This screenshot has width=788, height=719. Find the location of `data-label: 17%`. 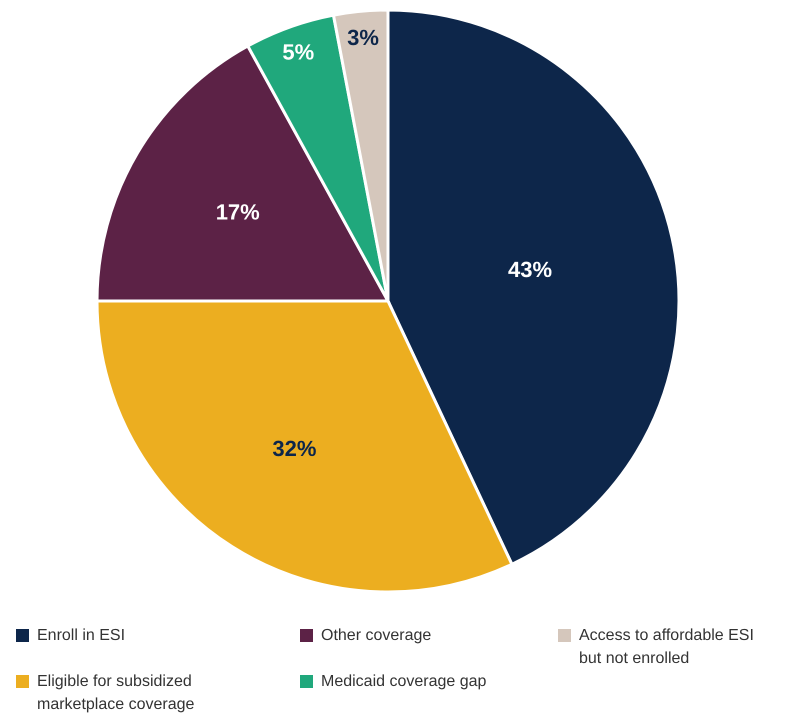

data-label: 17% is located at coordinates (238, 212).